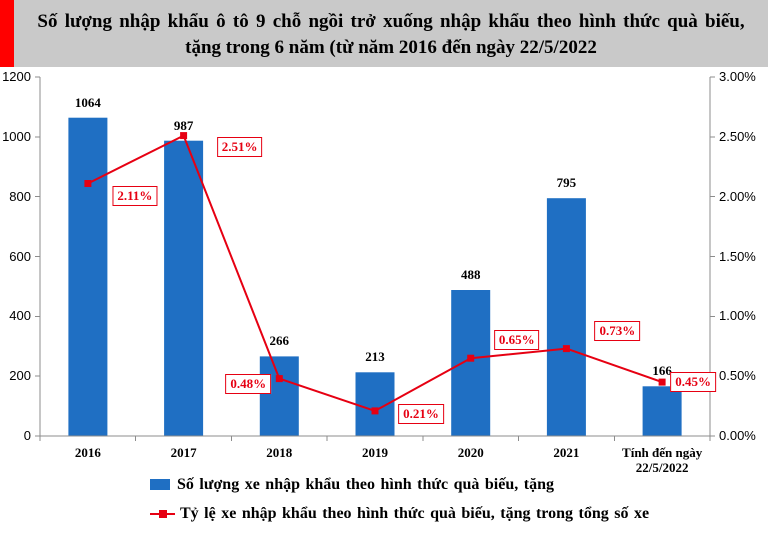 Image resolution: width=768 pixels, height=533 pixels. What do you see at coordinates (470, 452) in the screenshot?
I see `x-axis-category-label: 2020` at bounding box center [470, 452].